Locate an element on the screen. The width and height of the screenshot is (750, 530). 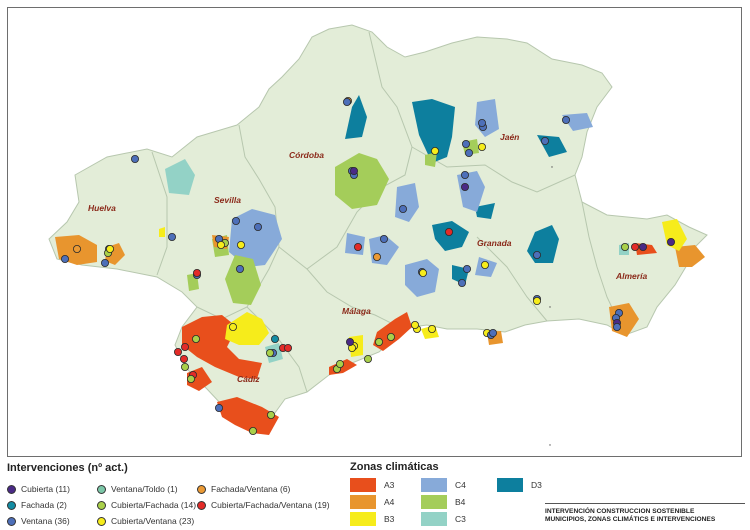
province-label: Sevilla is located at coordinates (227, 200).